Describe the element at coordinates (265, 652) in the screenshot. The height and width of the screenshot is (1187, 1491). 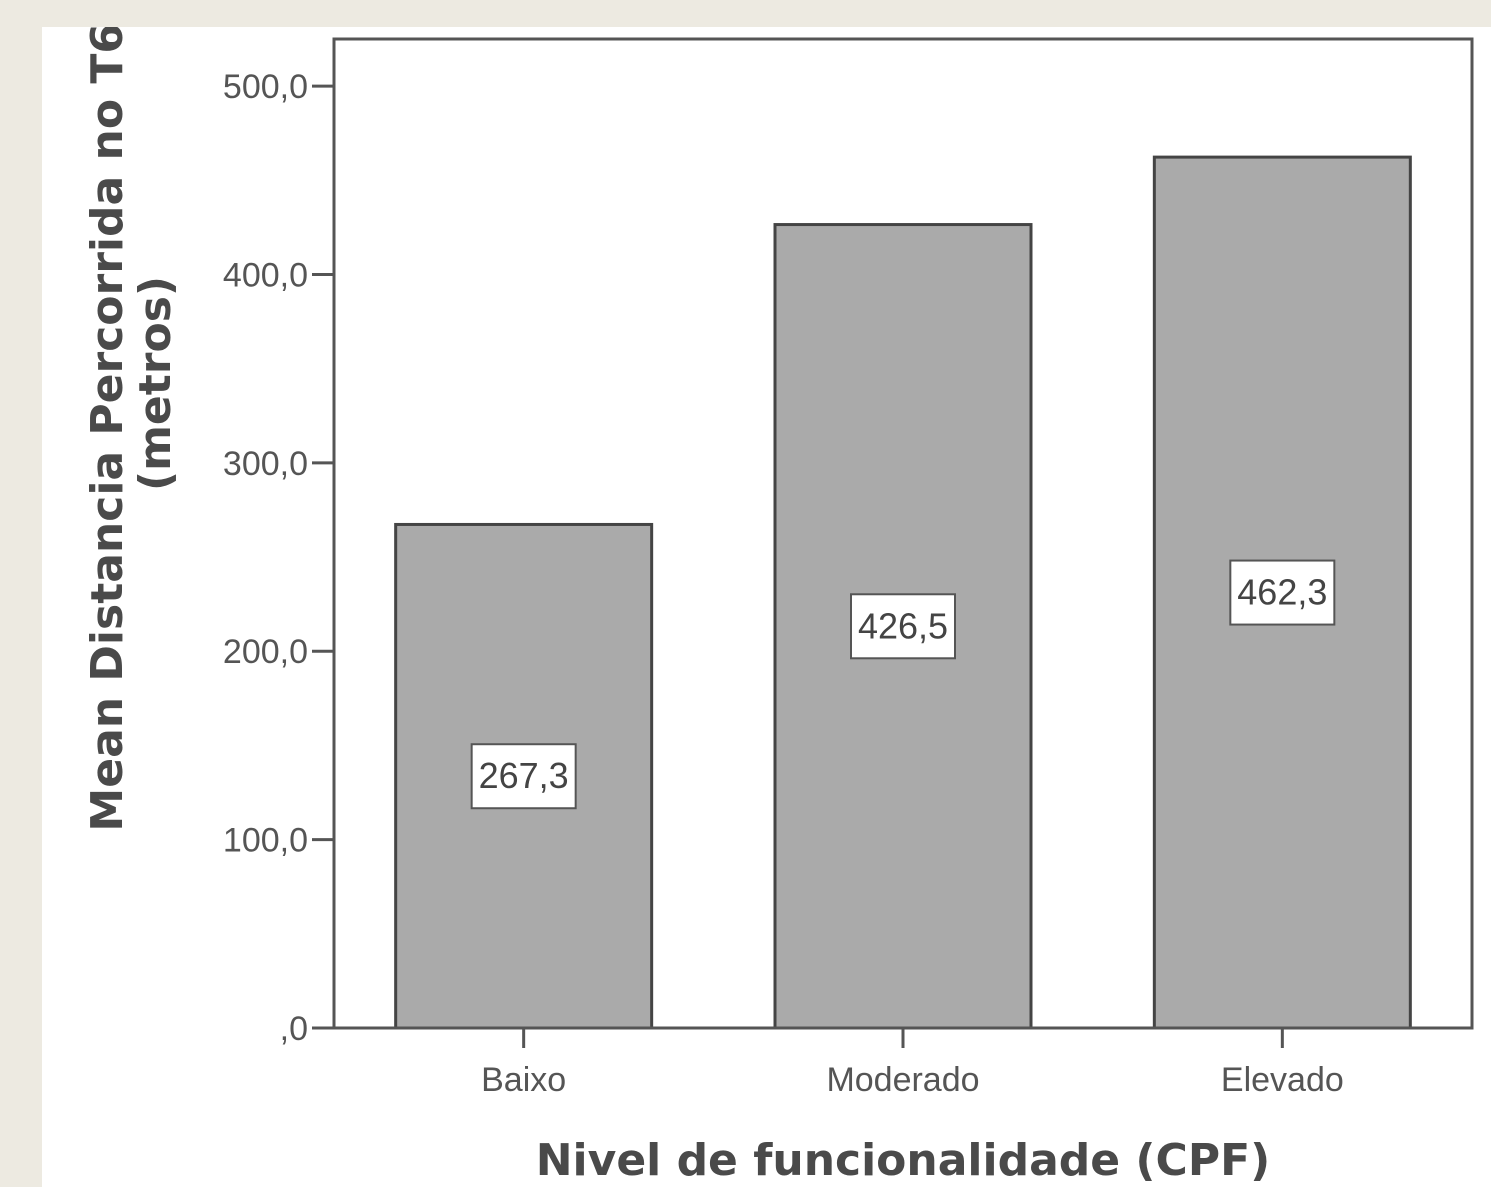
I see `y-tick-label: 200,0` at that location.